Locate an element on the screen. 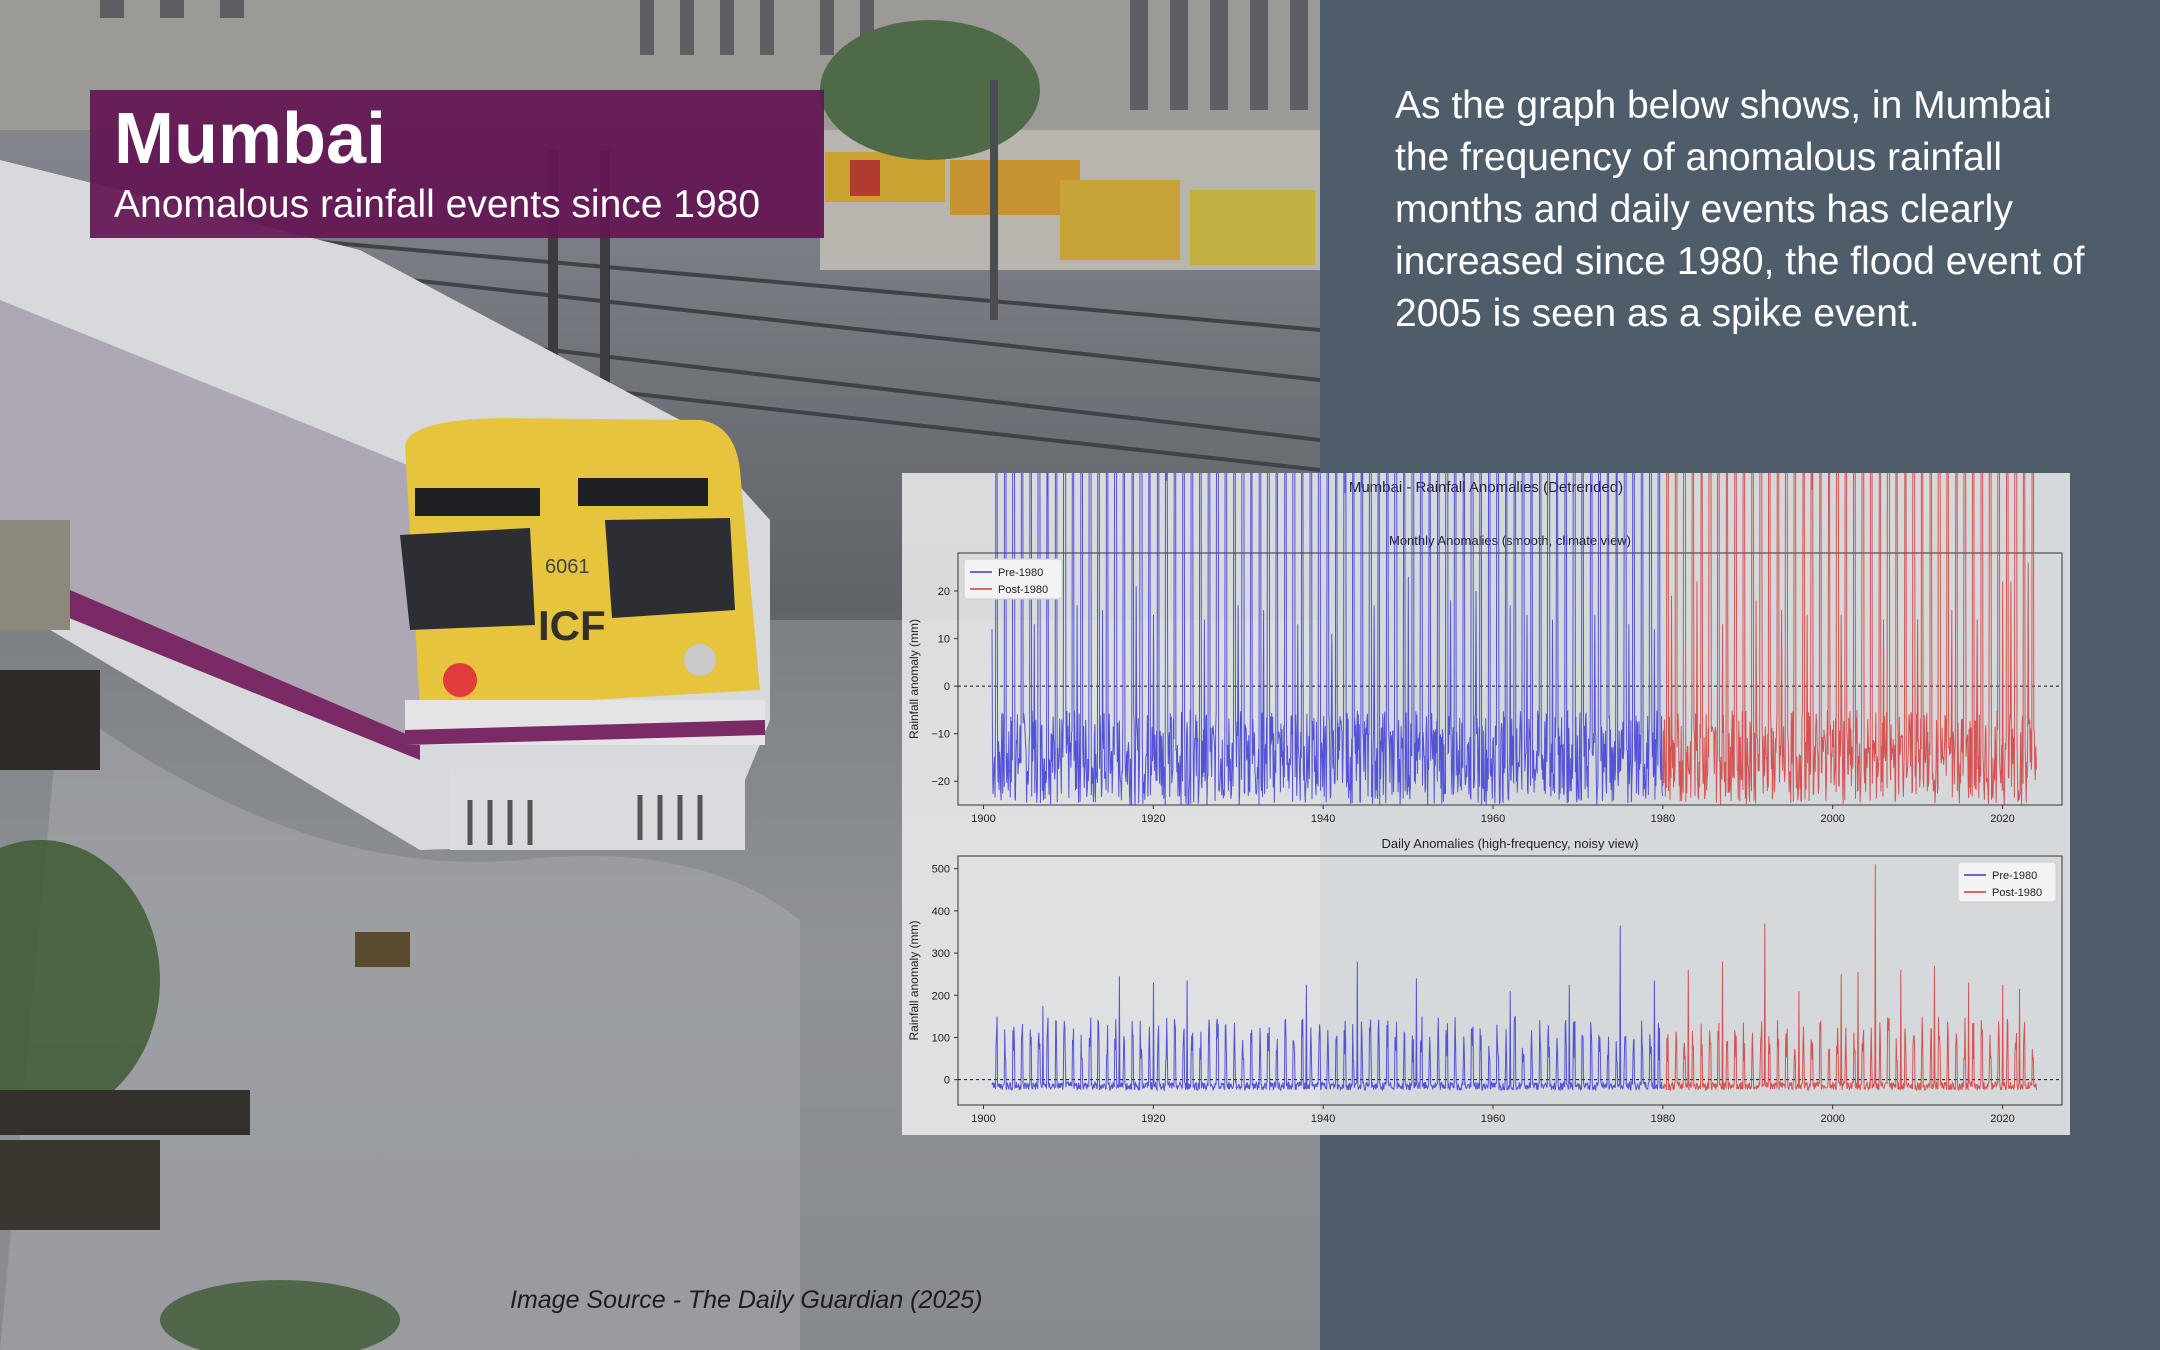  chart-2-ytick-label: 300 is located at coordinates (941, 954).